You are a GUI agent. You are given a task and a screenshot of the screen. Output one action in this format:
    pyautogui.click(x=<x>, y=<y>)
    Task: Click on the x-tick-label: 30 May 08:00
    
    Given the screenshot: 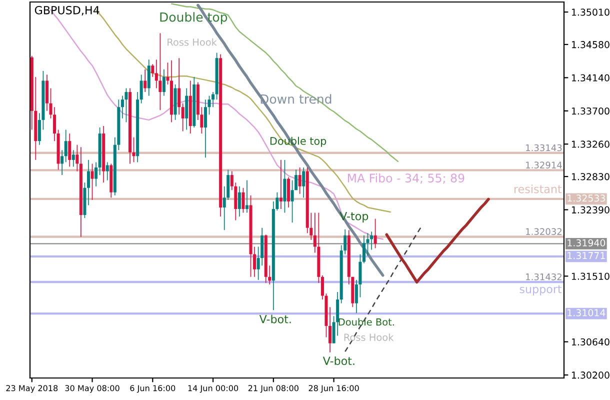 What is the action you would take?
    pyautogui.click(x=92, y=389)
    